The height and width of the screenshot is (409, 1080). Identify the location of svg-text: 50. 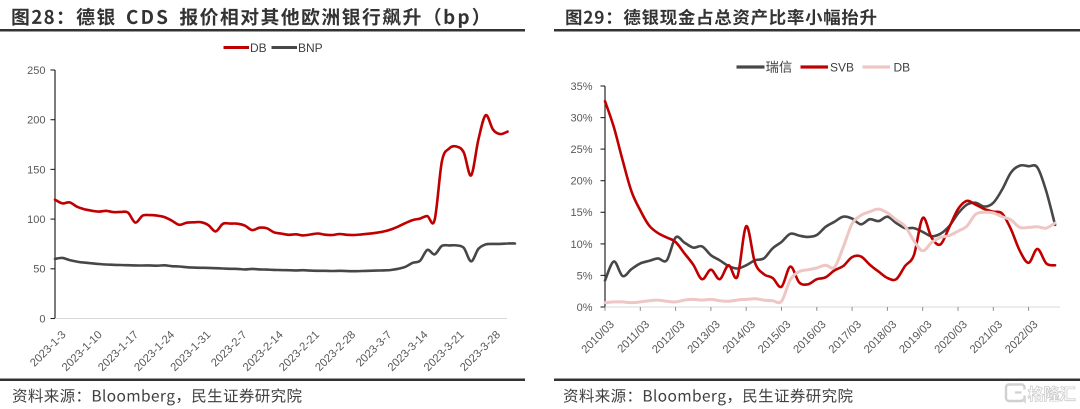
(39, 270).